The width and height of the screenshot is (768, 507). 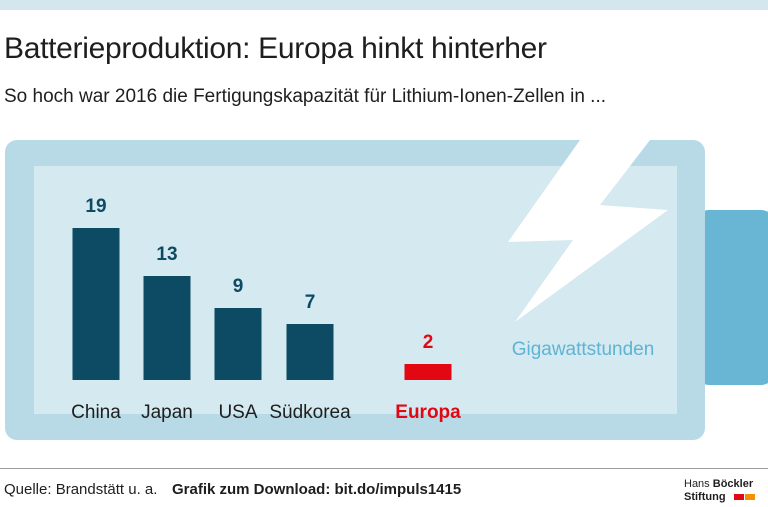 What do you see at coordinates (310, 352) in the screenshot?
I see `bar-s-dkorea` at bounding box center [310, 352].